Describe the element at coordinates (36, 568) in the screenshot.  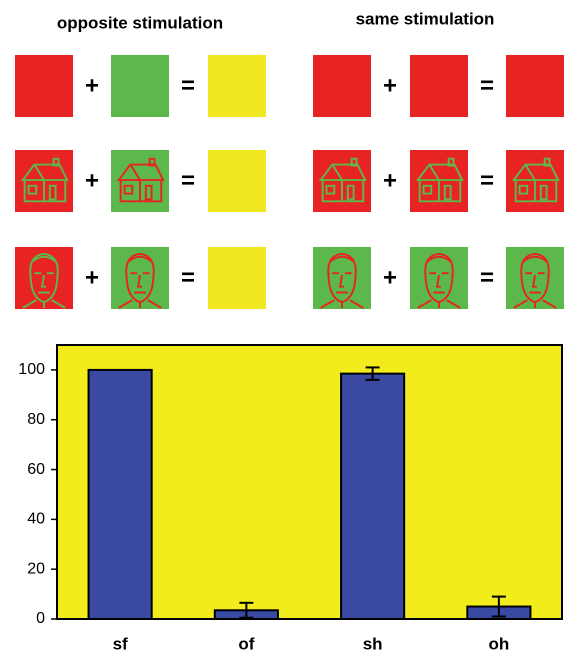
I see `y-tick-label: 20` at that location.